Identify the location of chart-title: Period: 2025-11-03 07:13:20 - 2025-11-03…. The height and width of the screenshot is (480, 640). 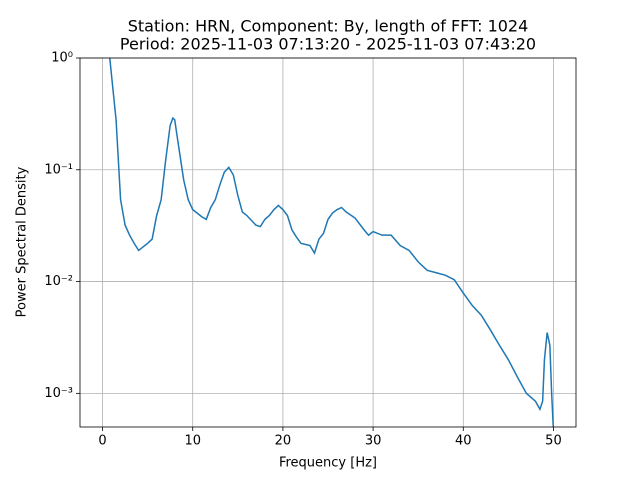
(328, 44).